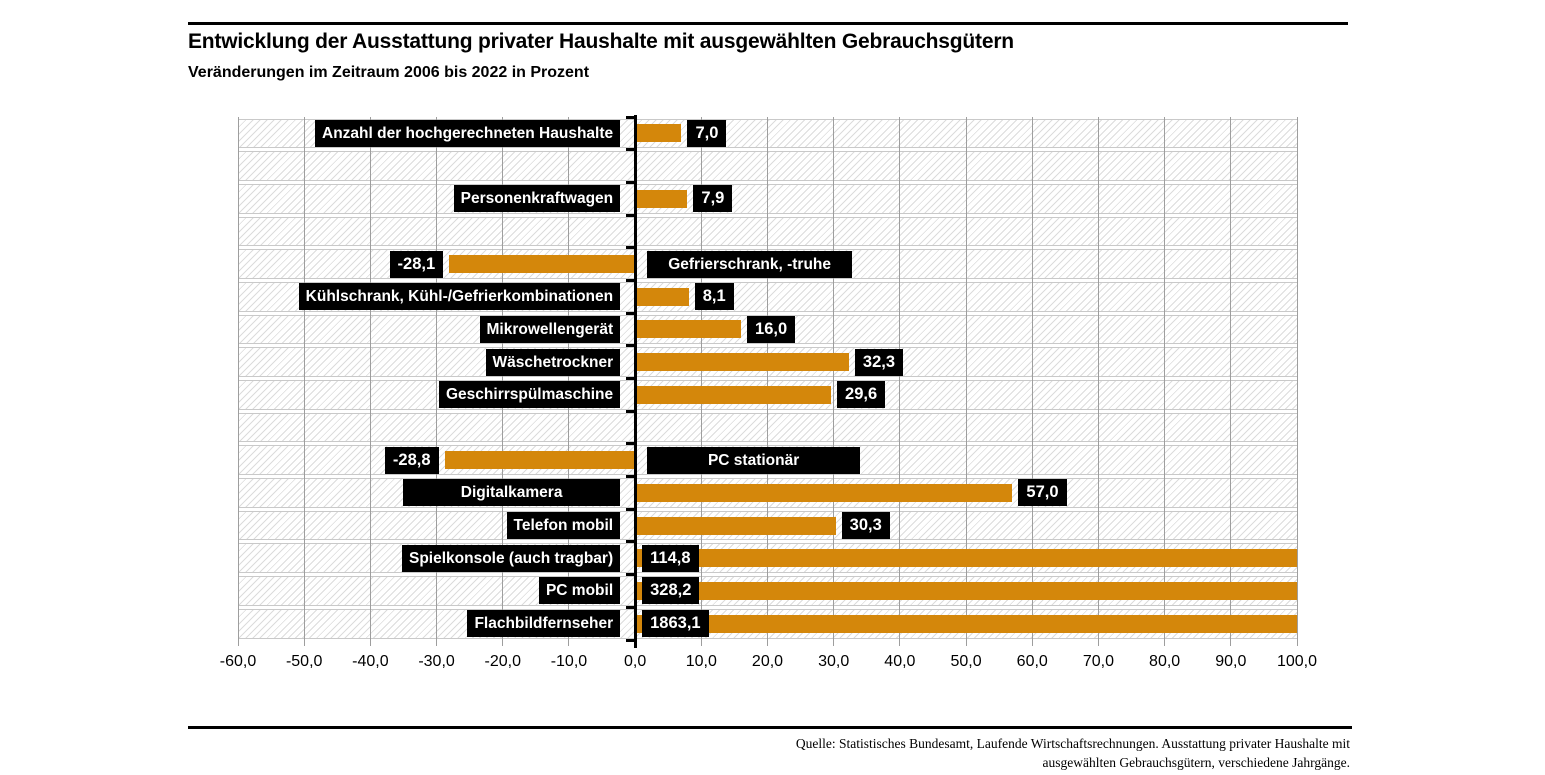 The image size is (1545, 775). Describe the element at coordinates (459, 297) in the screenshot. I see `category-label: Kühlschrank, Kühl-/Gefrierkombinationen` at that location.